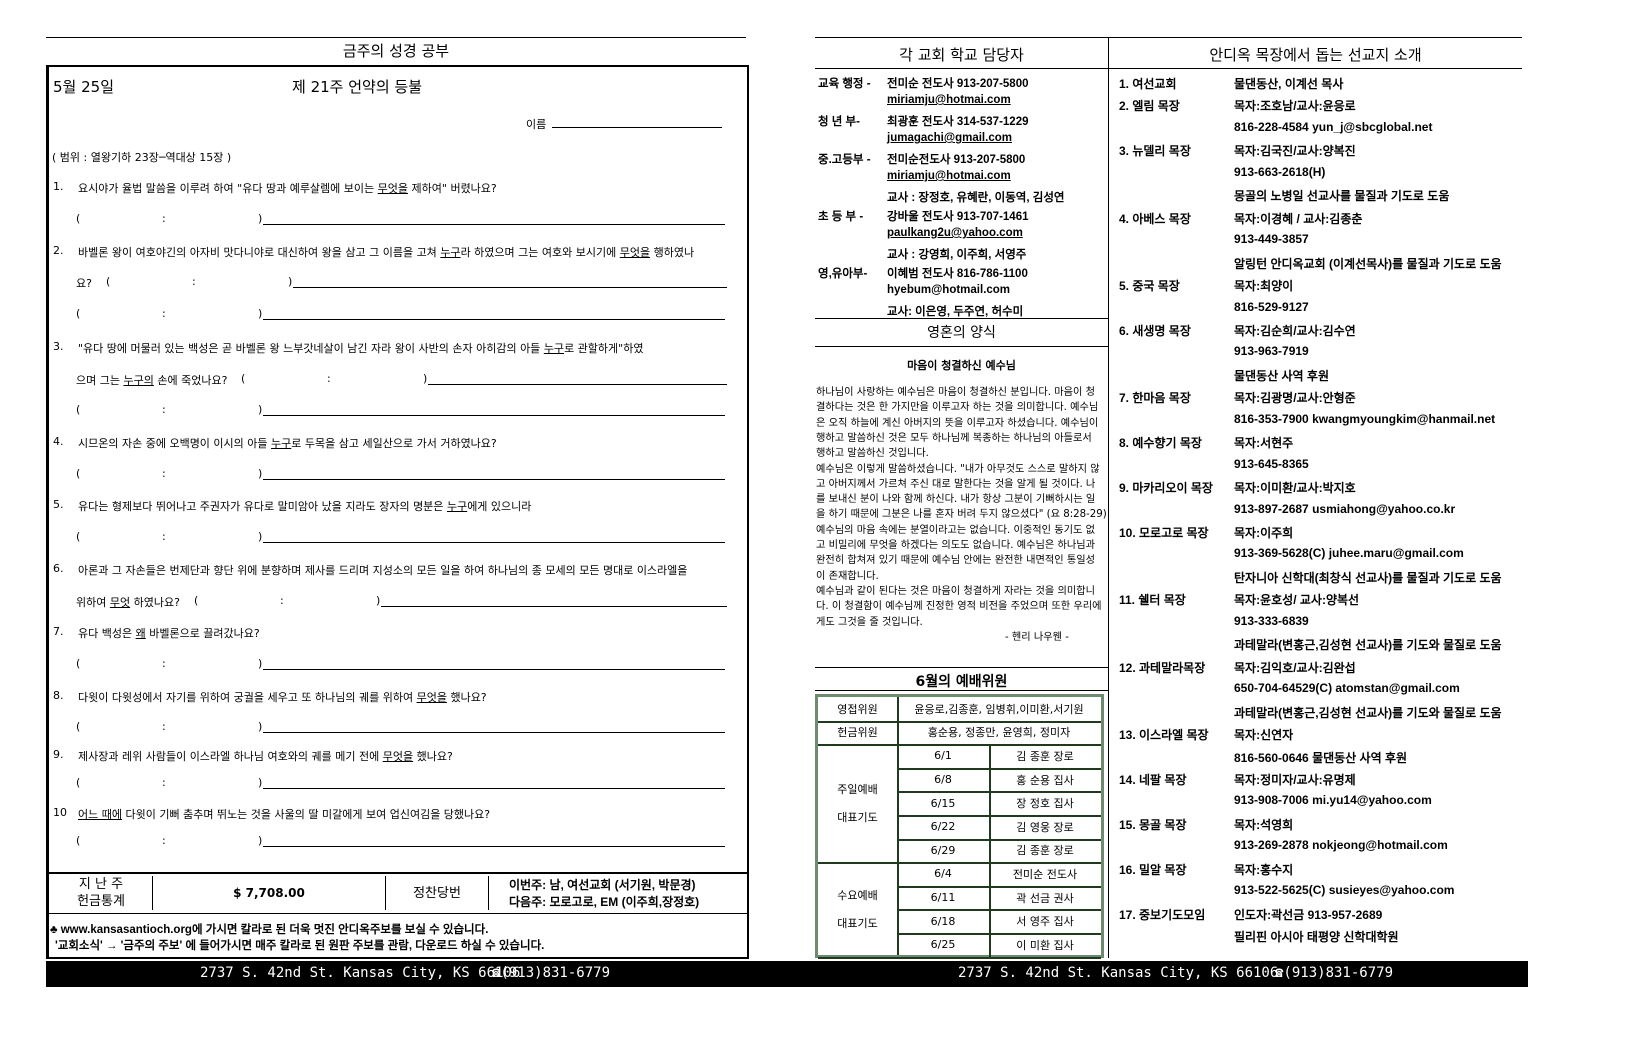  What do you see at coordinates (1166, 488) in the screenshot?
I see `mission-group-name: 9. 마카리오이 목장` at bounding box center [1166, 488].